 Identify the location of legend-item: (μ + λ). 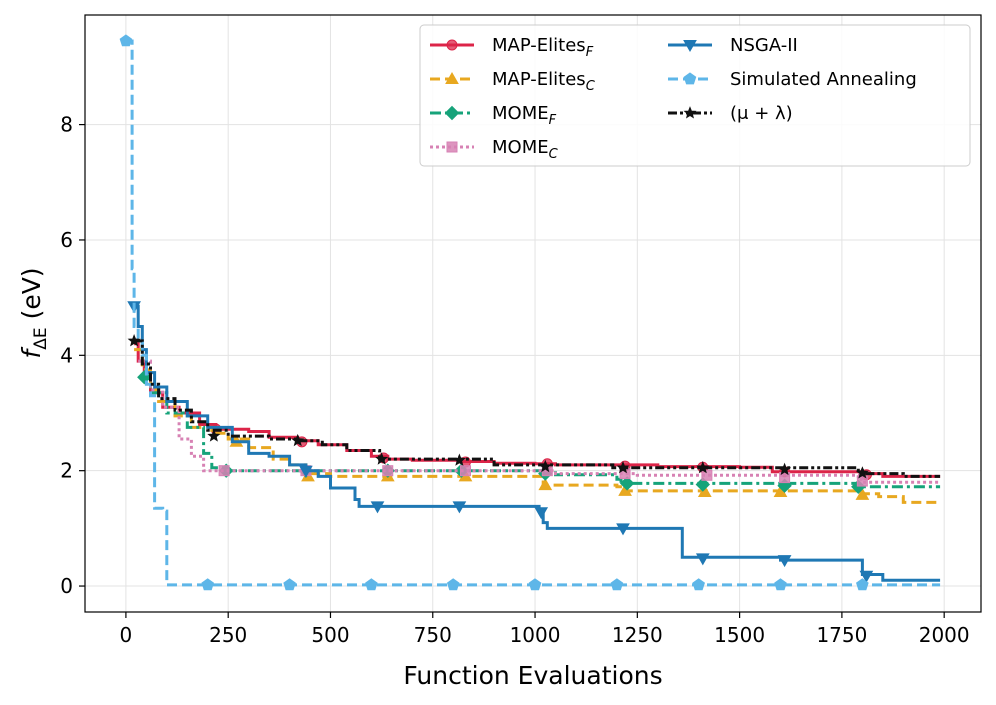
(730, 113).